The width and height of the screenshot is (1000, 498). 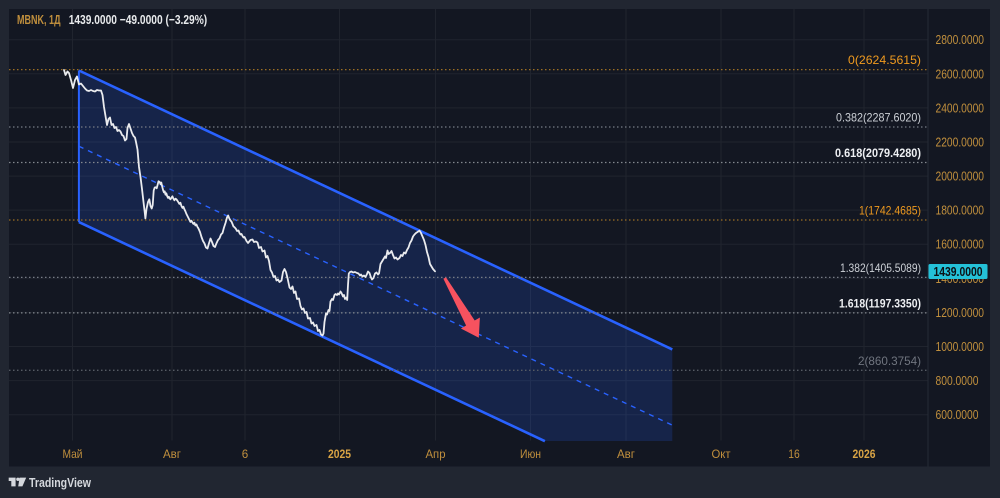 What do you see at coordinates (960, 244) in the screenshot?
I see `svg-text: 1600.0000` at bounding box center [960, 244].